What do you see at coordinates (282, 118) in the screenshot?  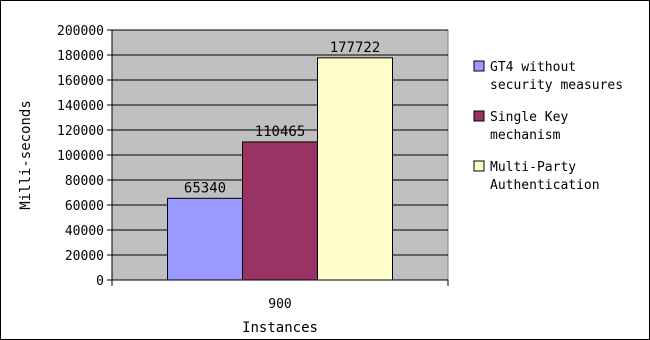 I see `data-labels: 65340 110465 177722` at bounding box center [282, 118].